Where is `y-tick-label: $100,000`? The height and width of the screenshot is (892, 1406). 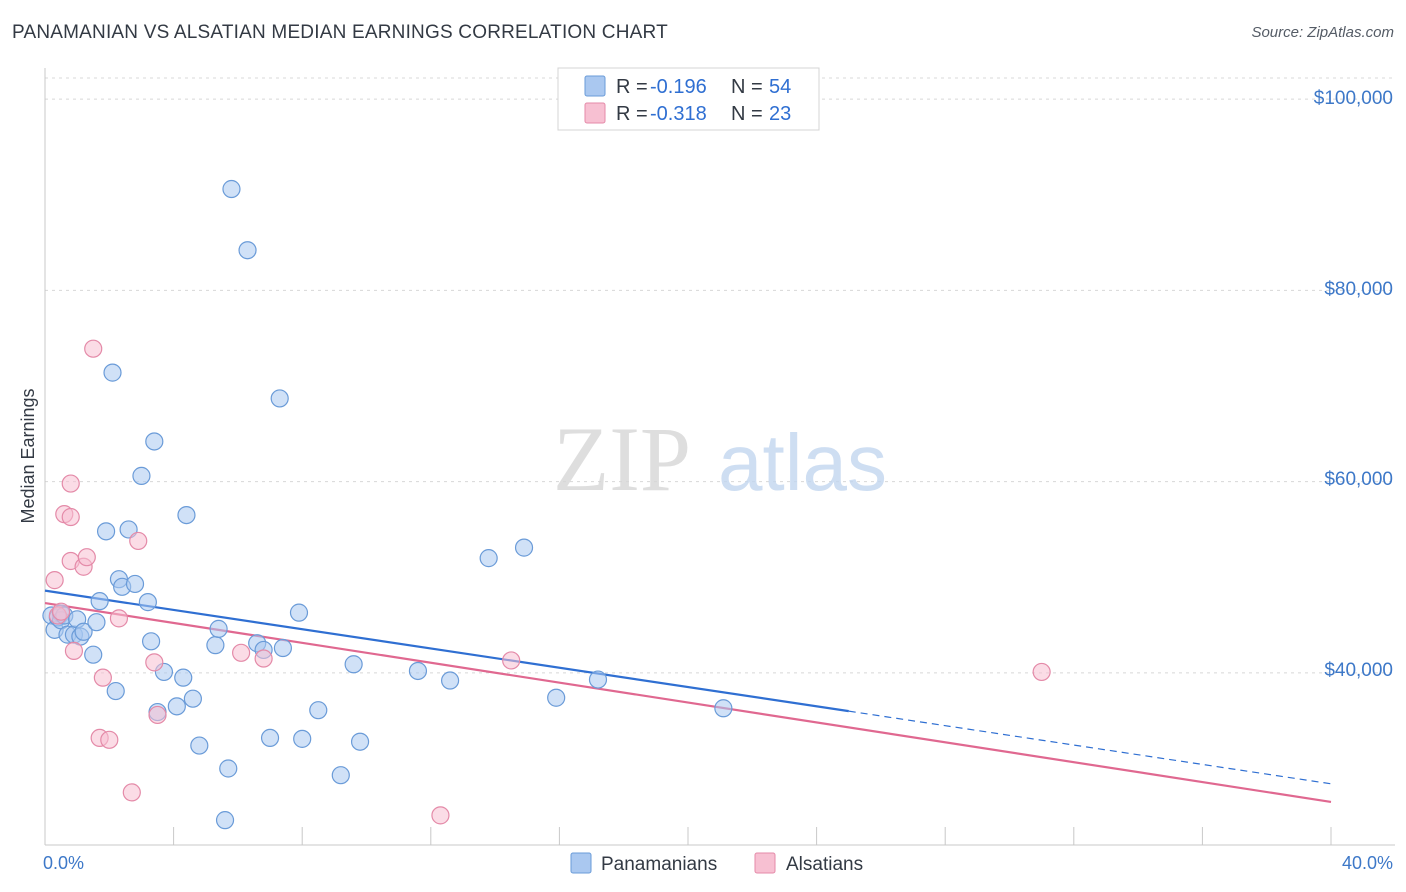
y-tick-label: $100,000 is located at coordinates (1353, 98).